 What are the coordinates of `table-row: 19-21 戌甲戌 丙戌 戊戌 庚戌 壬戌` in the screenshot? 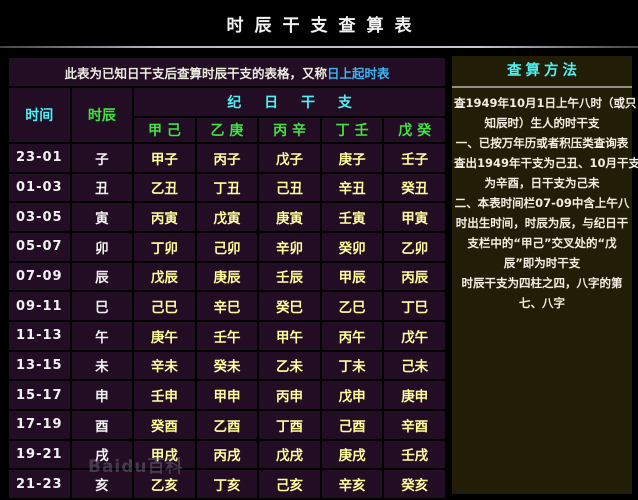 It's located at (227, 454).